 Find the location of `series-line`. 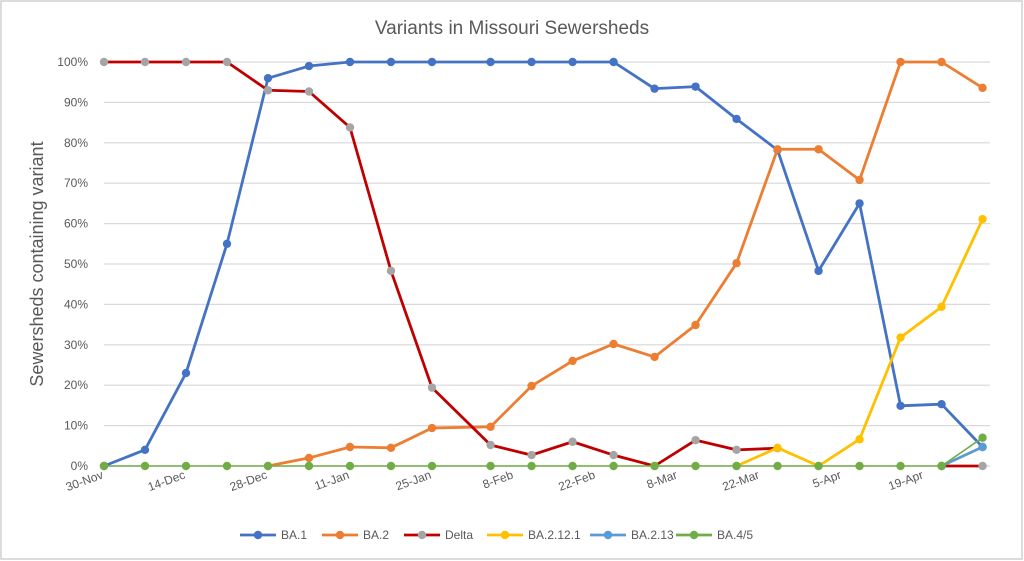

series-line is located at coordinates (544, 452).